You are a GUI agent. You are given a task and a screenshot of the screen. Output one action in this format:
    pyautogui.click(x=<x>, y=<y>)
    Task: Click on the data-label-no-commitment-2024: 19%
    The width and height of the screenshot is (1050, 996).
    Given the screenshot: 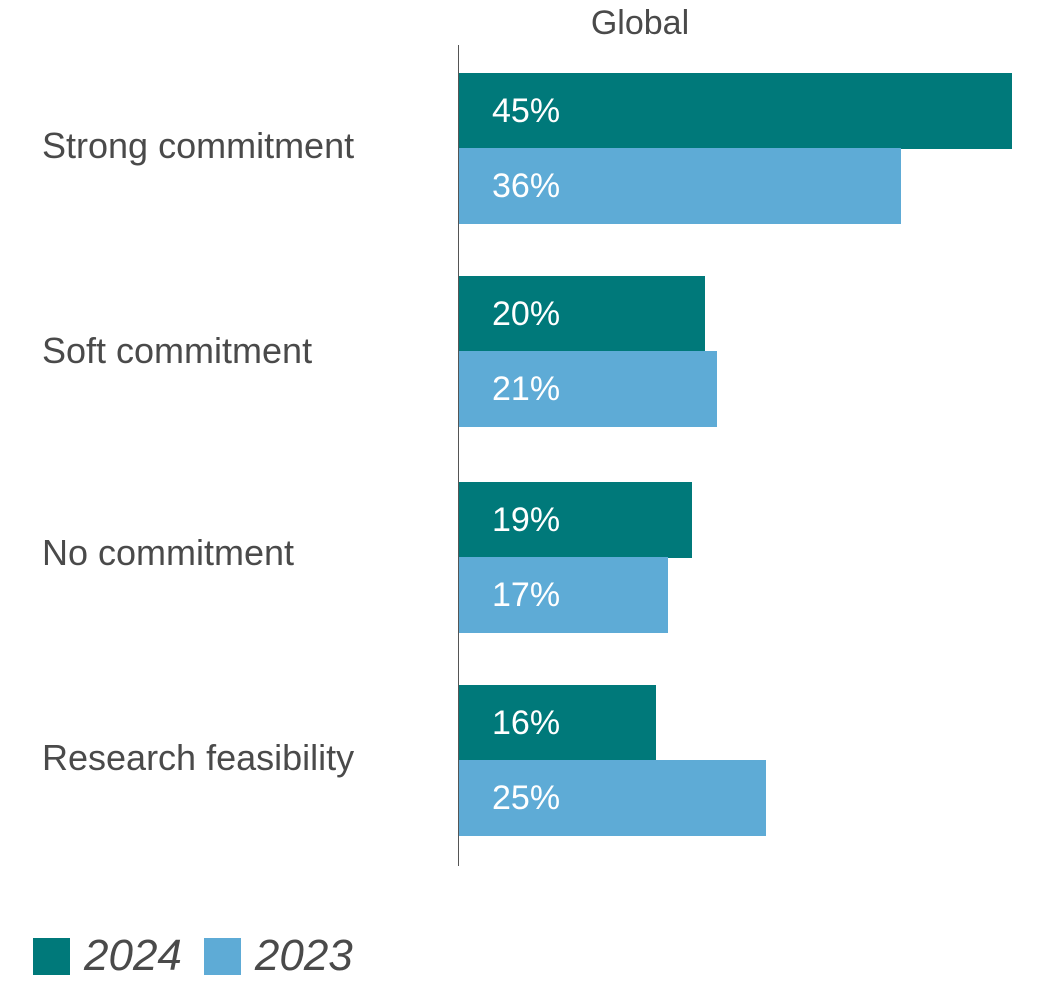 What is the action you would take?
    pyautogui.click(x=526, y=520)
    